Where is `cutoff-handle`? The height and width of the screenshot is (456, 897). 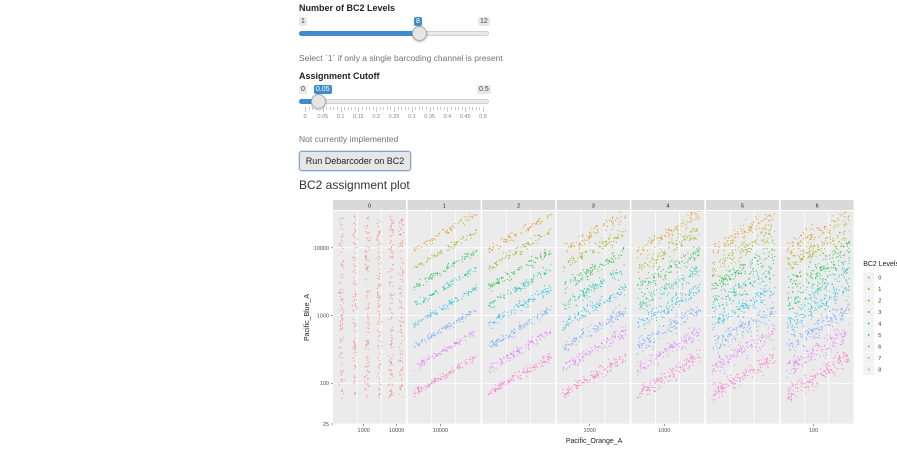
cutoff-handle is located at coordinates (318, 101).